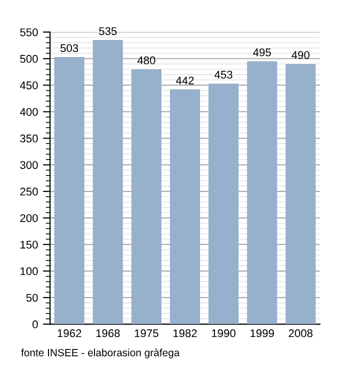 This screenshot has height=373, width=350. I want to click on x-tick-label: 2008, so click(300, 333).